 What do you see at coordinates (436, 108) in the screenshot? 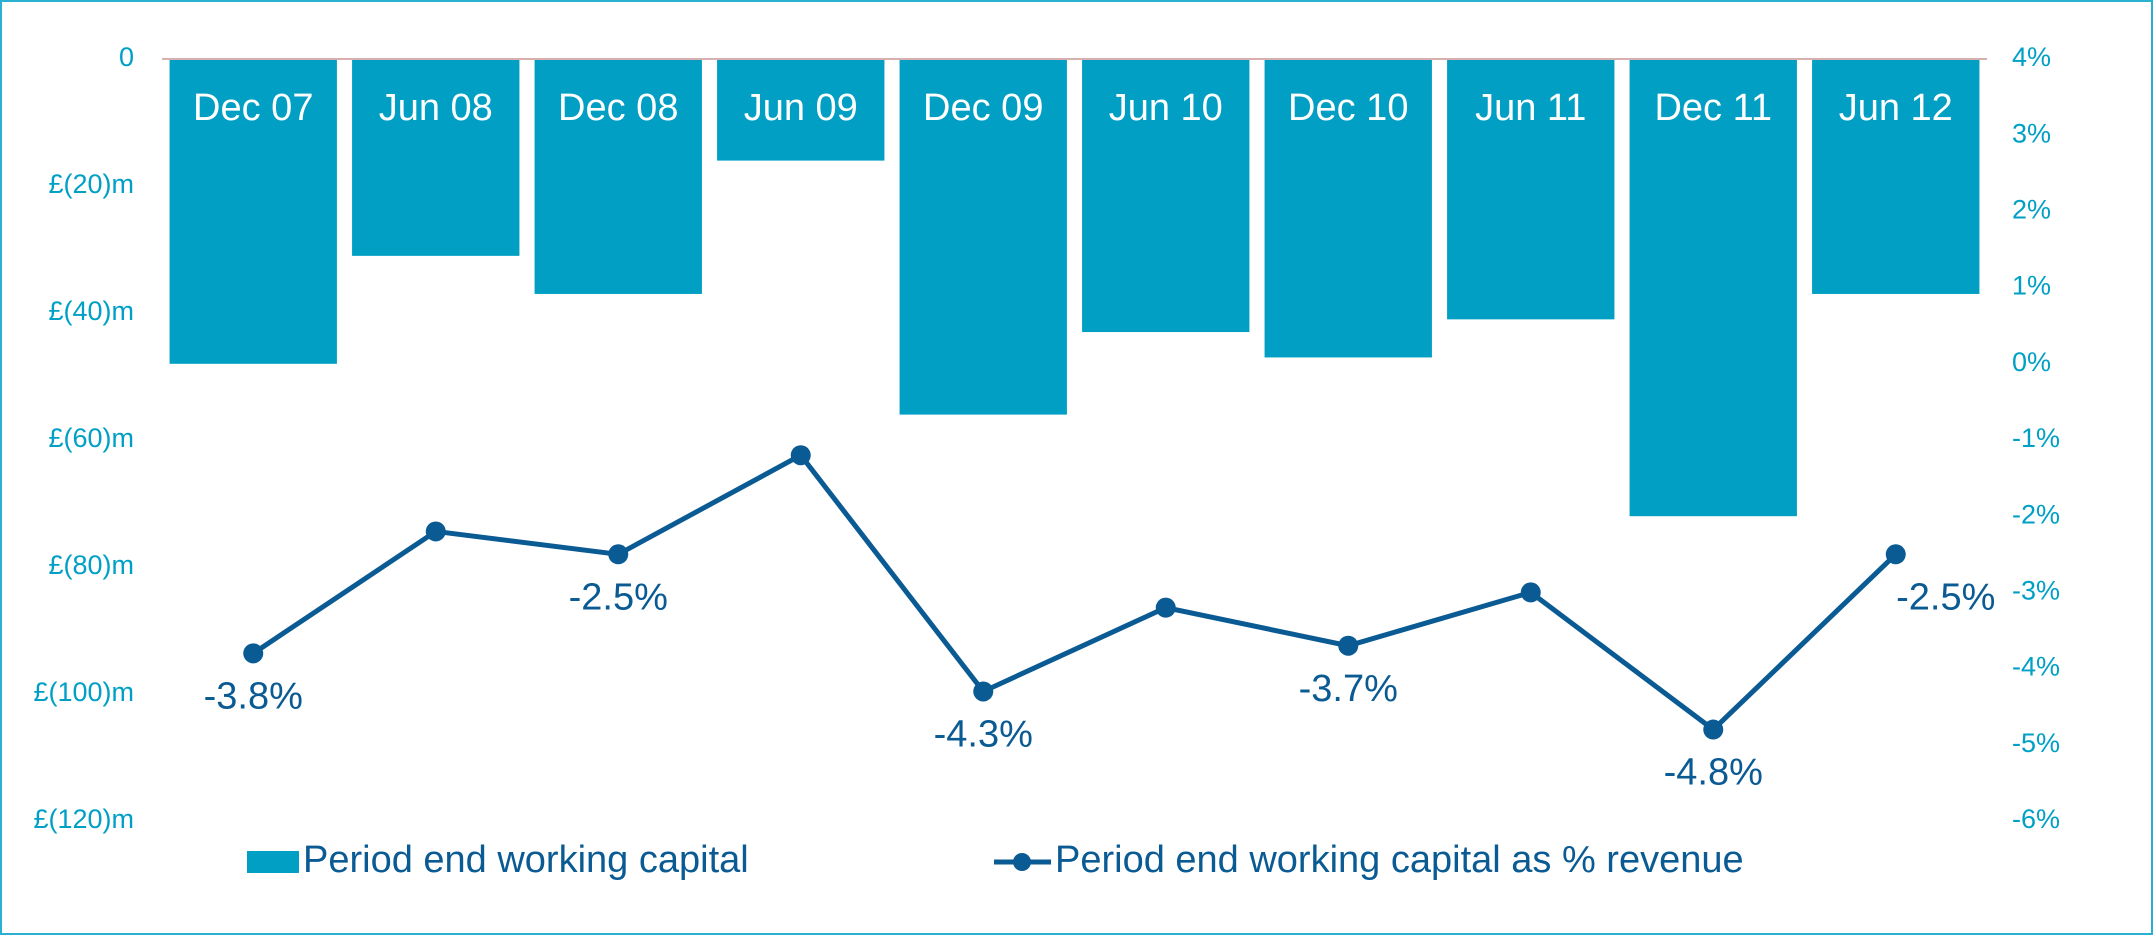
I see `category-label: Jun 08` at bounding box center [436, 108].